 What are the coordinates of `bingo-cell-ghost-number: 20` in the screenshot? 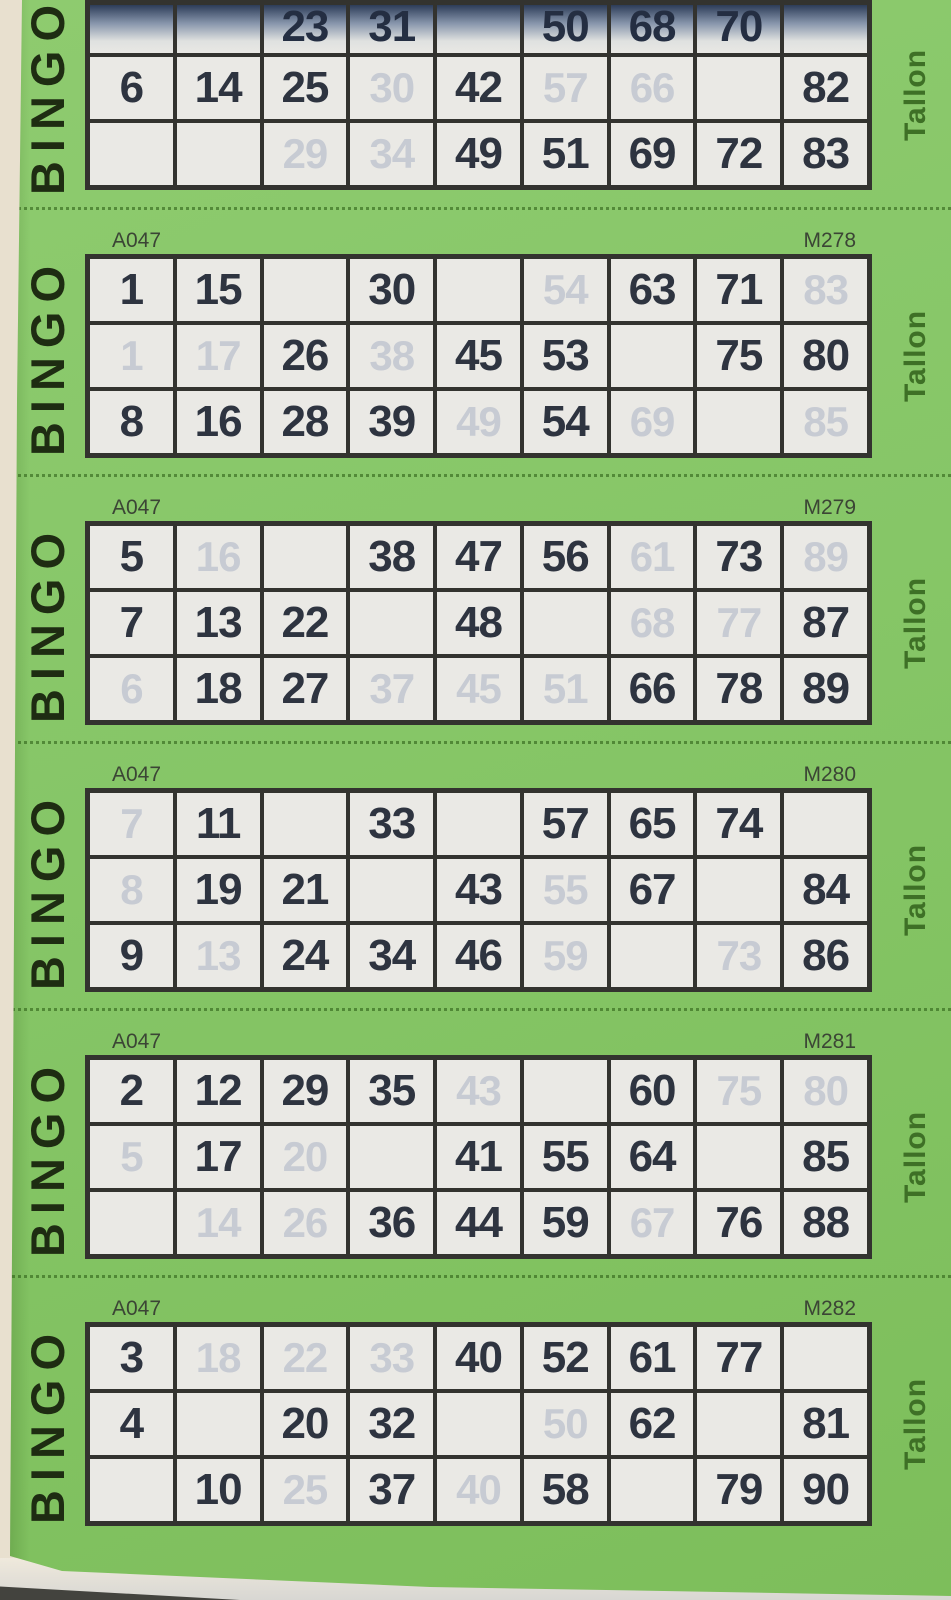 It's located at (305, 1157).